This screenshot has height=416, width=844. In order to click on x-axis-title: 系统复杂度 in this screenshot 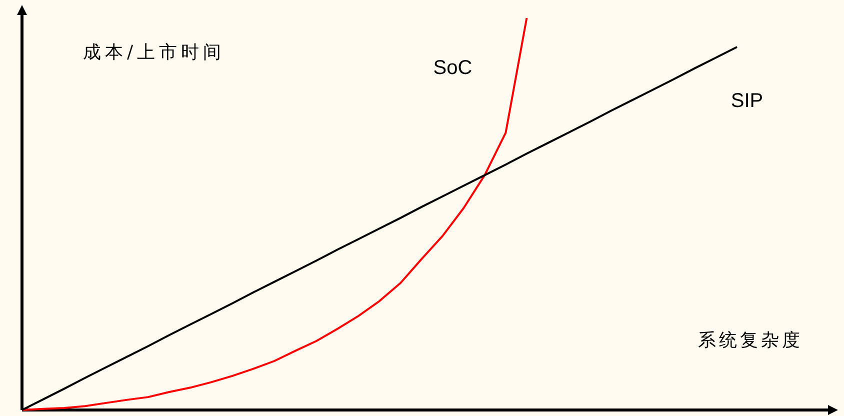, I will do `click(750, 340)`.